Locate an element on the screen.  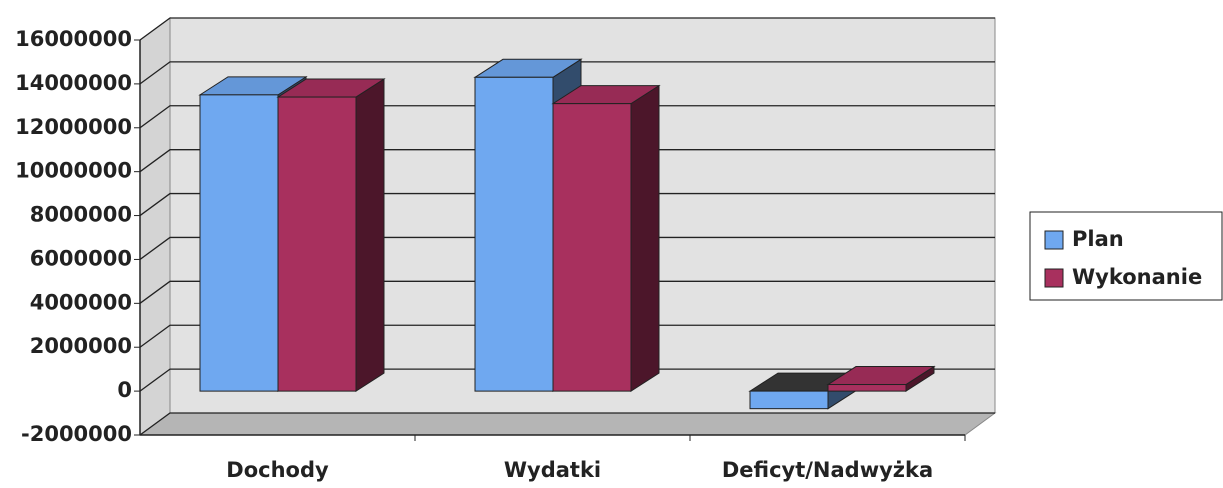
legend-label: Plan is located at coordinates (1098, 239).